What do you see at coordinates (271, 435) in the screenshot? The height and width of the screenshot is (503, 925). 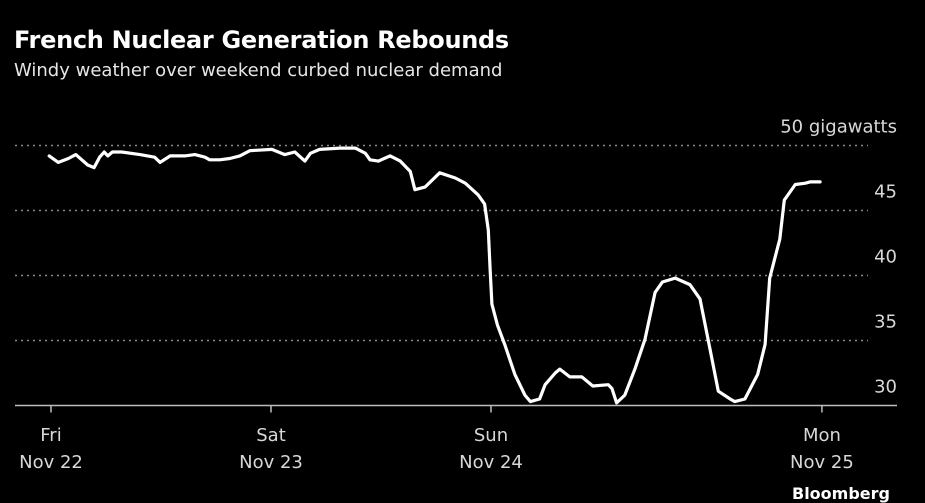 I see `x-tick-label-day: Sat` at bounding box center [271, 435].